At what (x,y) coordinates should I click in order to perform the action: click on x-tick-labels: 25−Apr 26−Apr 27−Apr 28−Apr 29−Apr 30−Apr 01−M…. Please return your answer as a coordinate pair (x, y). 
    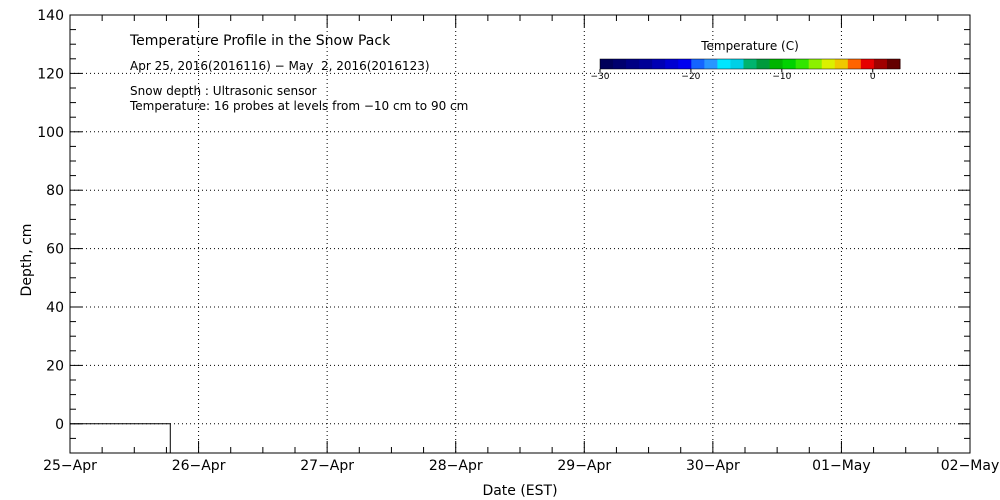
    Looking at the image, I should click on (521, 466).